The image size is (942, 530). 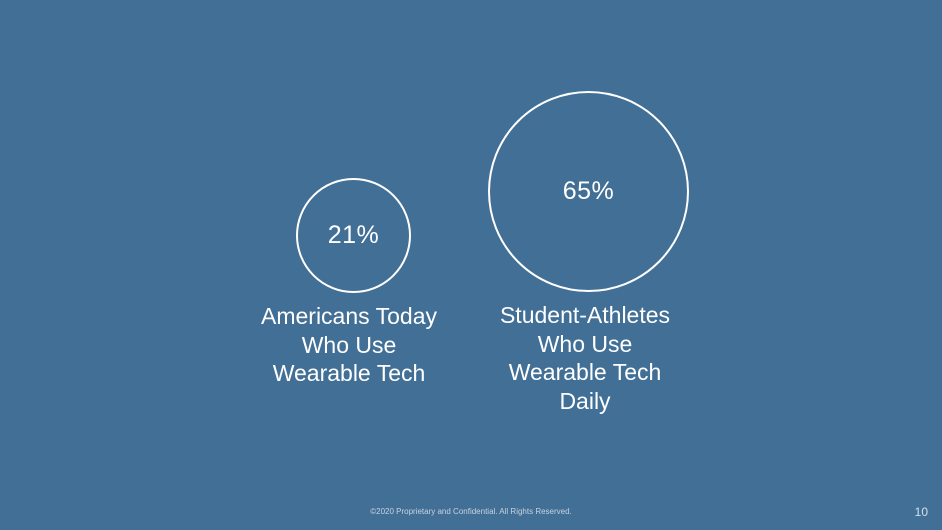 I want to click on stat-value-student-athletes: 65%, so click(x=588, y=191).